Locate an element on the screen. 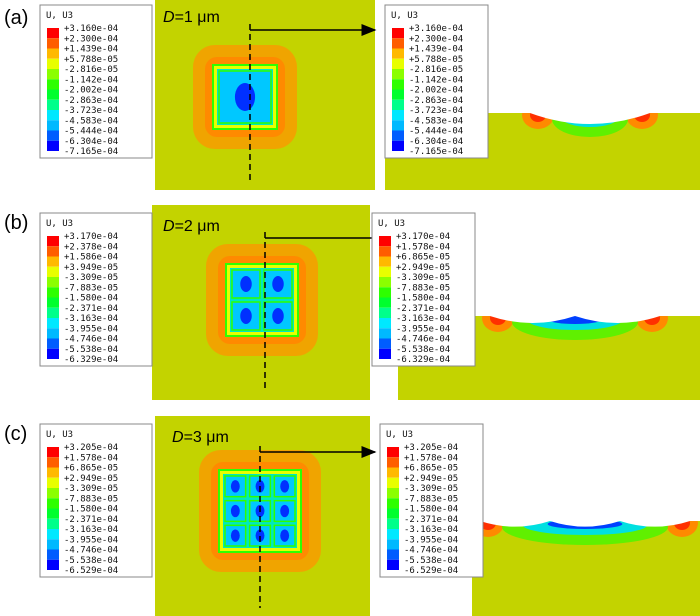 This screenshot has height=616, width=700. legend-value: -6.304e-04 is located at coordinates (436, 142).